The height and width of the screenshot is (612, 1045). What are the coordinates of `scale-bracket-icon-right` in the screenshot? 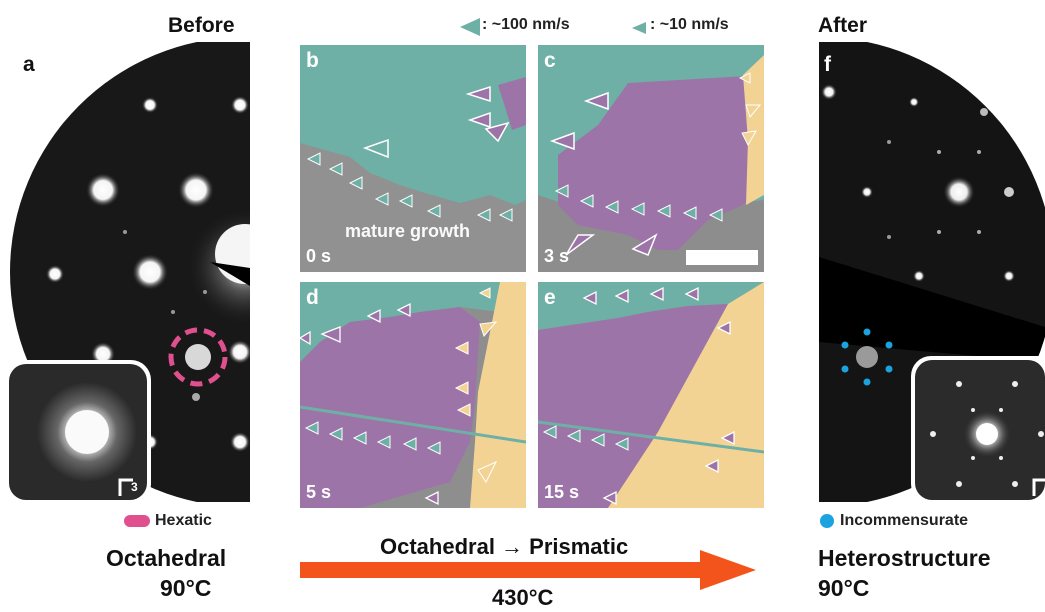 It's located at (1038, 487).